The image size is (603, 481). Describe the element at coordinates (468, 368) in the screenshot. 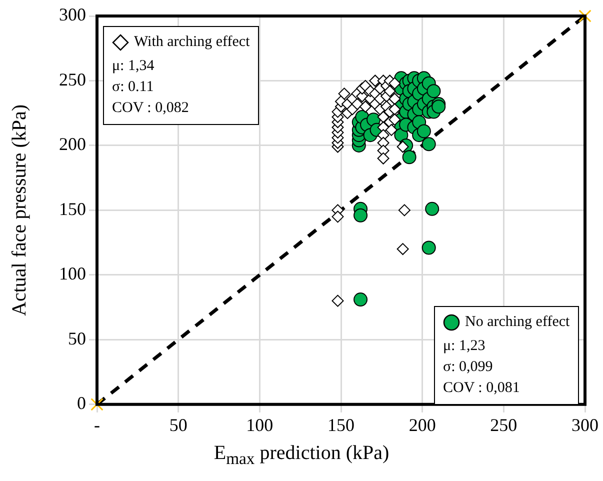

I see `annotation: σ: 0,099` at that location.